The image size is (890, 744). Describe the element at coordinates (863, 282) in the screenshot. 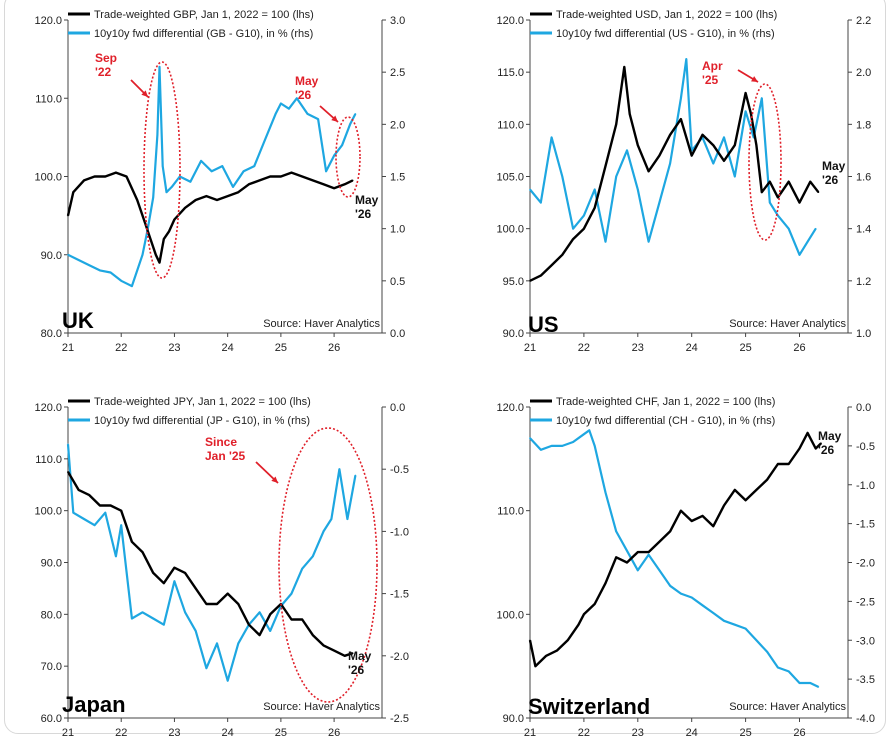

I see `y-right-tick-label: 1.2` at that location.